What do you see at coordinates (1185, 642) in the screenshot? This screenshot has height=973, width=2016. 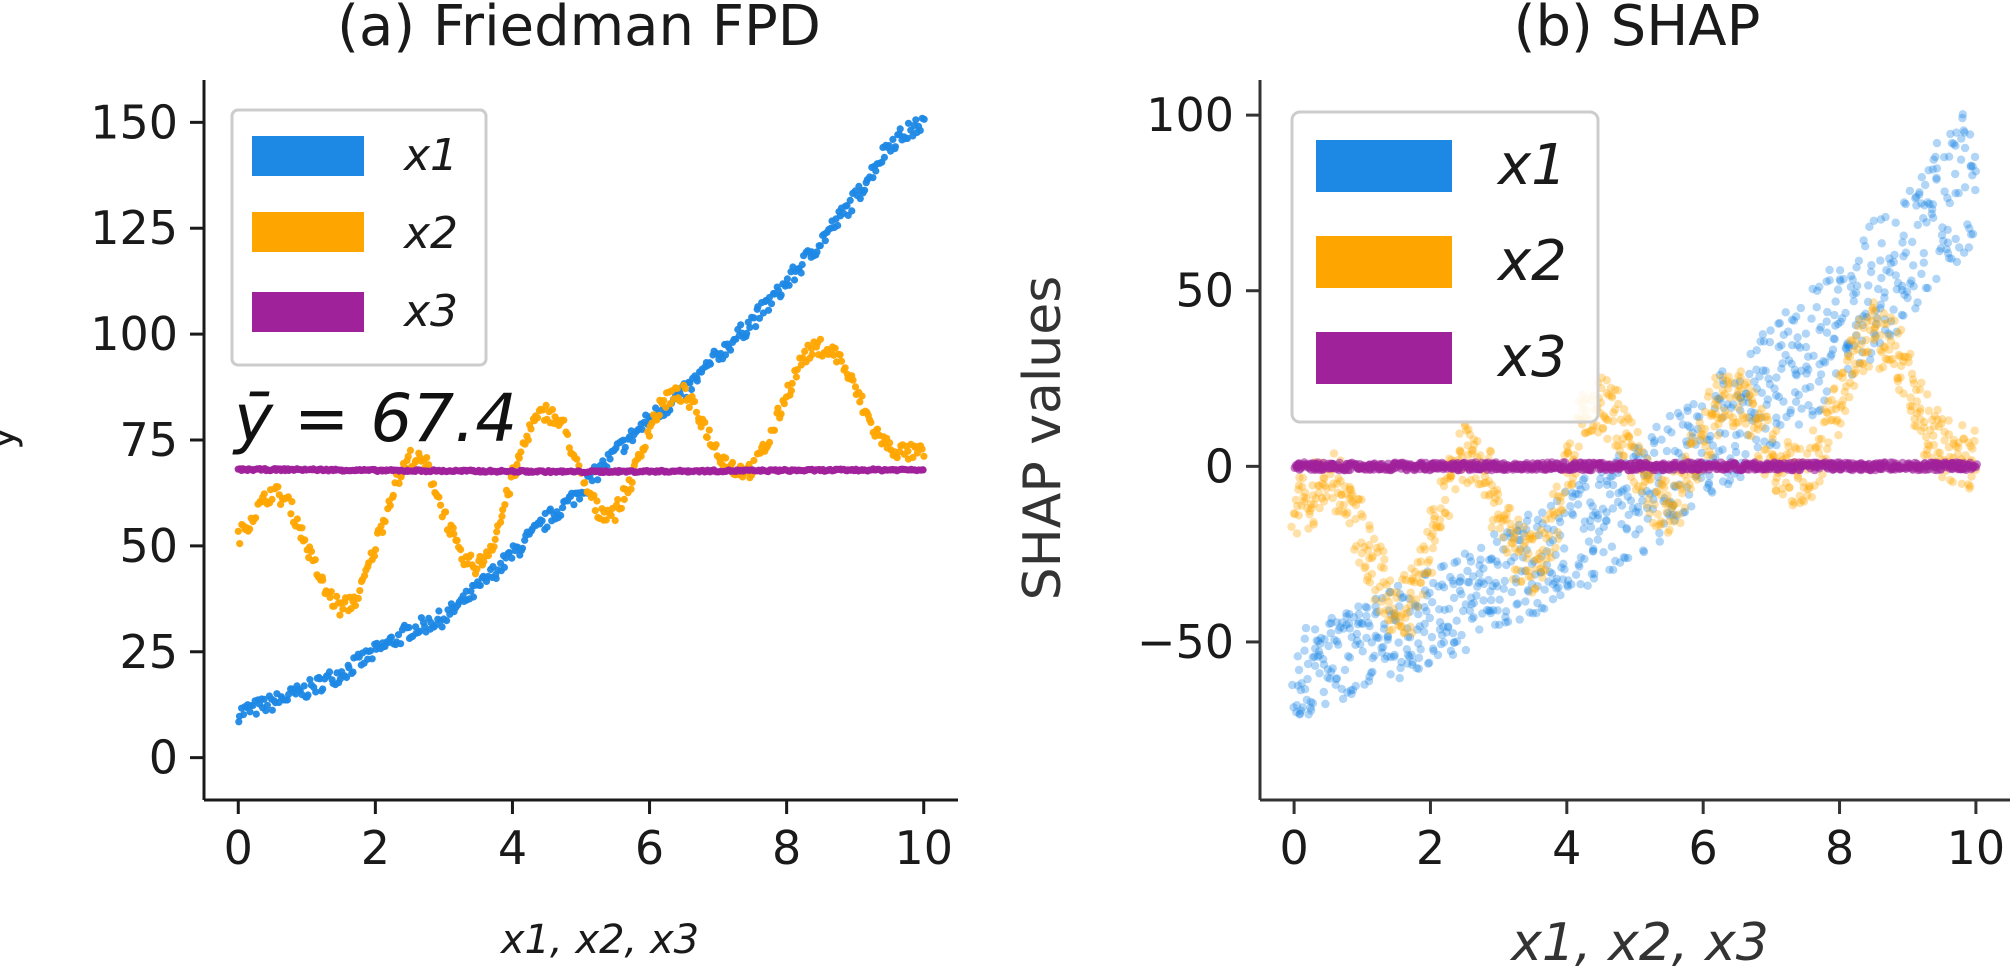 I see `y-tick-label: −50` at bounding box center [1185, 642].